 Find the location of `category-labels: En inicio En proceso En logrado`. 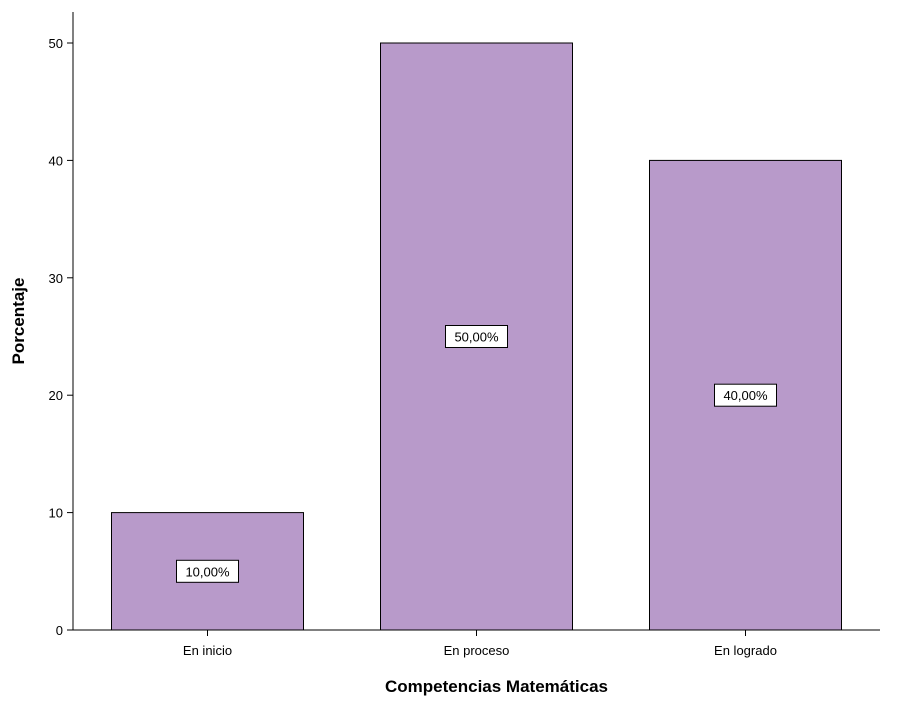

category-labels: En inicio En proceso En logrado is located at coordinates (480, 650).